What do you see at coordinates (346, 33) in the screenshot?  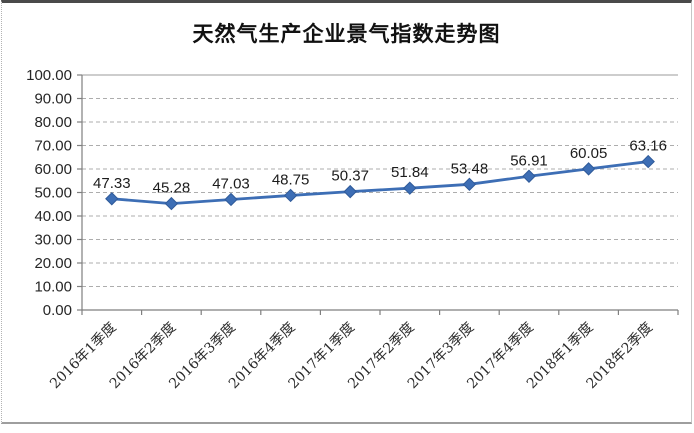 I see `chart-title: 天然气生产企业景气指数走势图` at bounding box center [346, 33].